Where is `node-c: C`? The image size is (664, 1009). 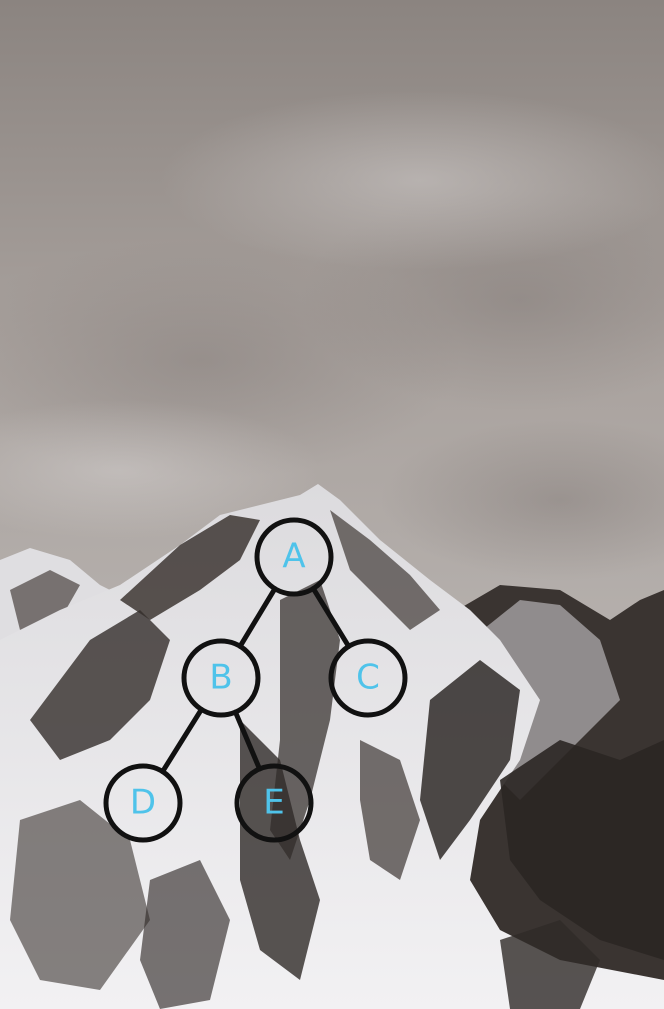 node-c: C is located at coordinates (368, 678).